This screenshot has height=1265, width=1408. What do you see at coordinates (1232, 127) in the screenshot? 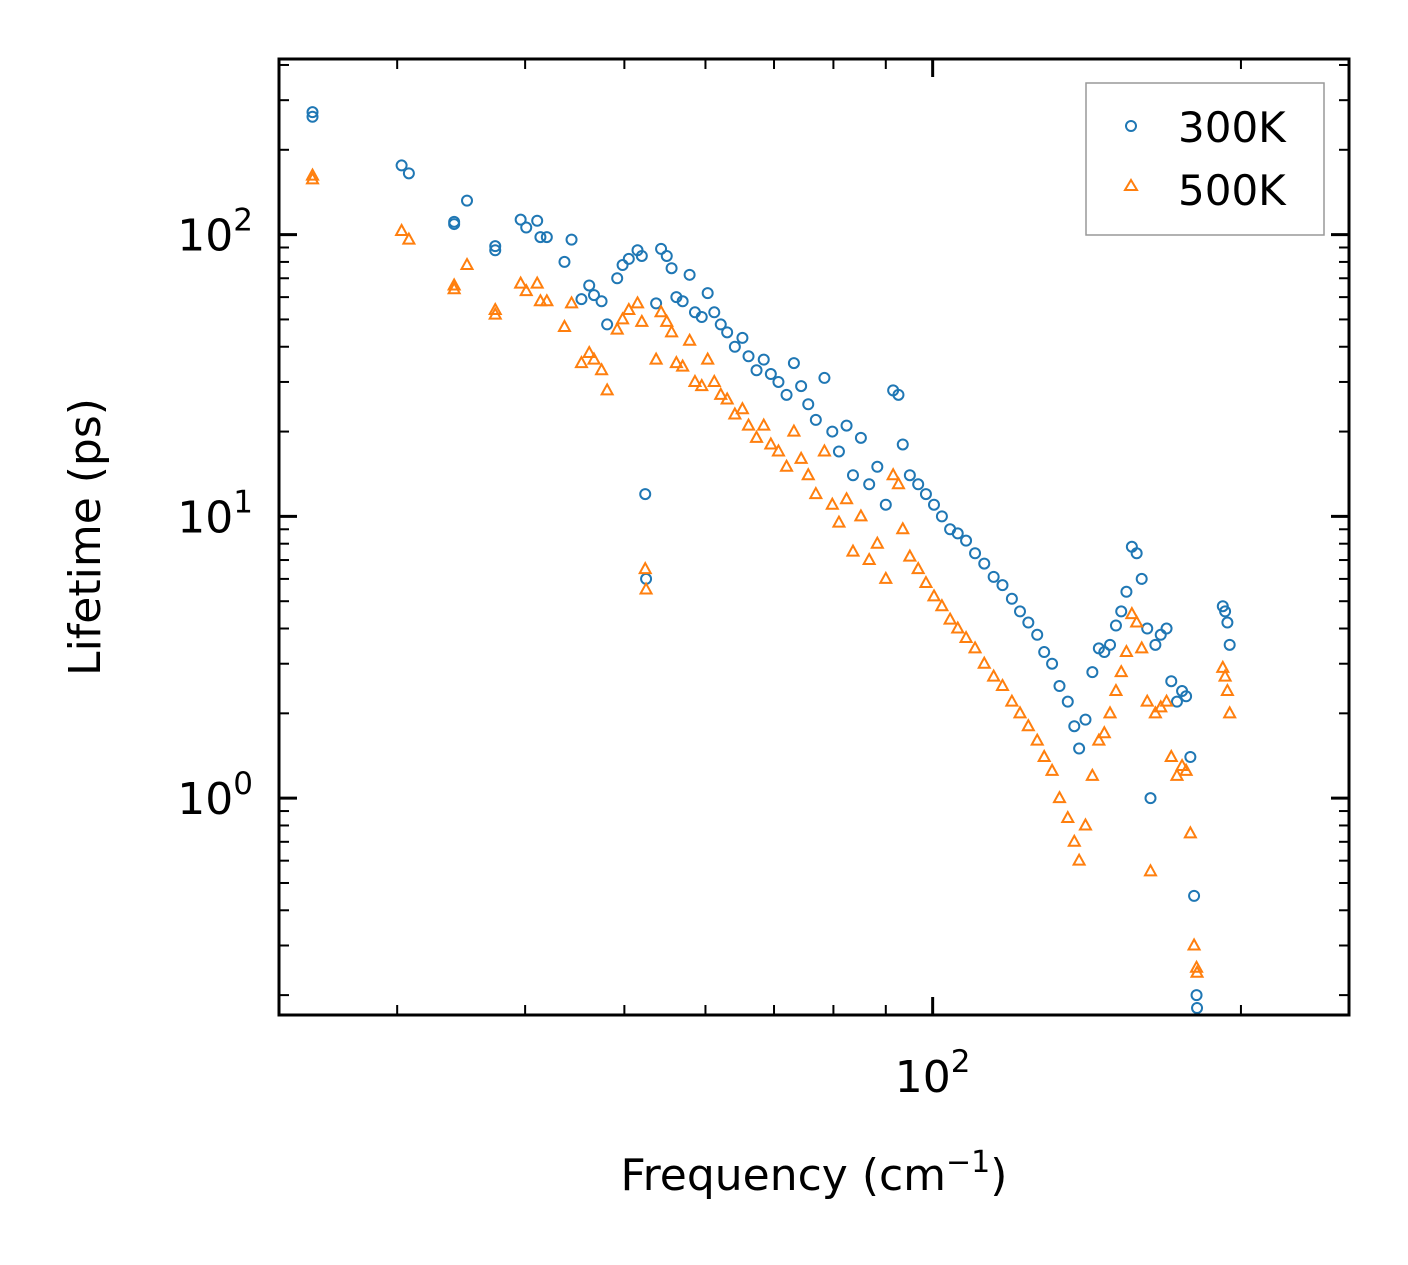
I see `legend-label-300k: 300K` at bounding box center [1232, 127].